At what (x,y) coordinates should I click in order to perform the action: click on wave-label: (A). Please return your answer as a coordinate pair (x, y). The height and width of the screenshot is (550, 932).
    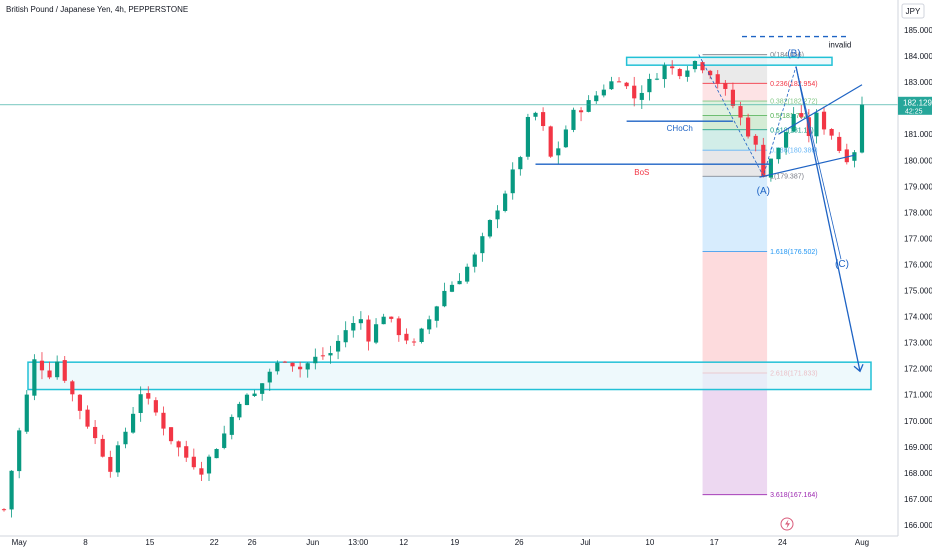
    Looking at the image, I should click on (763, 191).